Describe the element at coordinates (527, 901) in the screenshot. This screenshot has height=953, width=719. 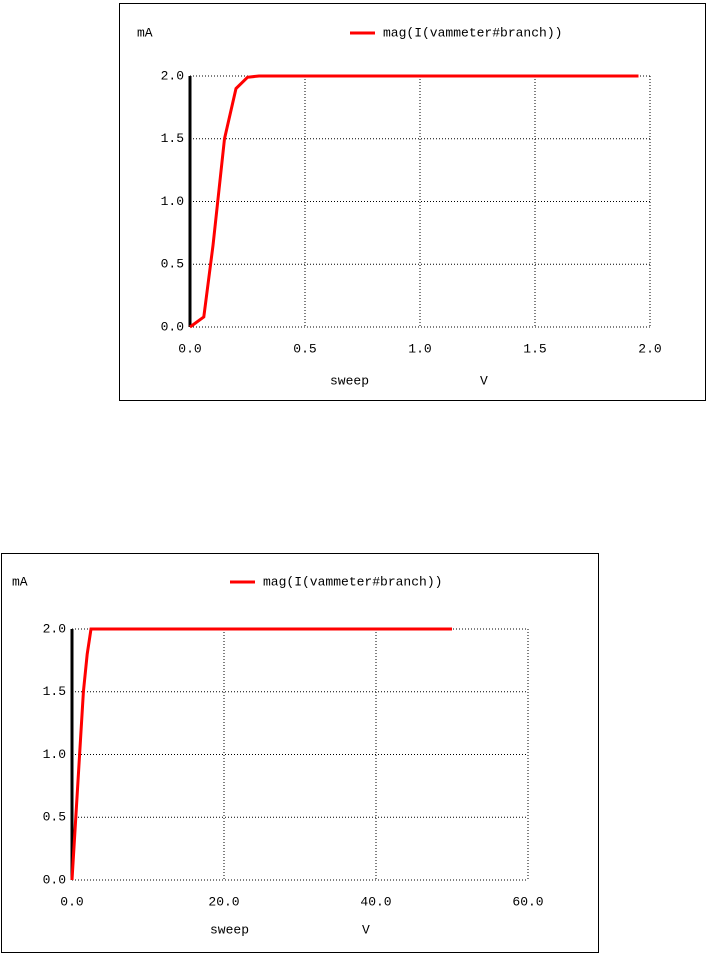
I see `x-tick-label: 60.0` at that location.